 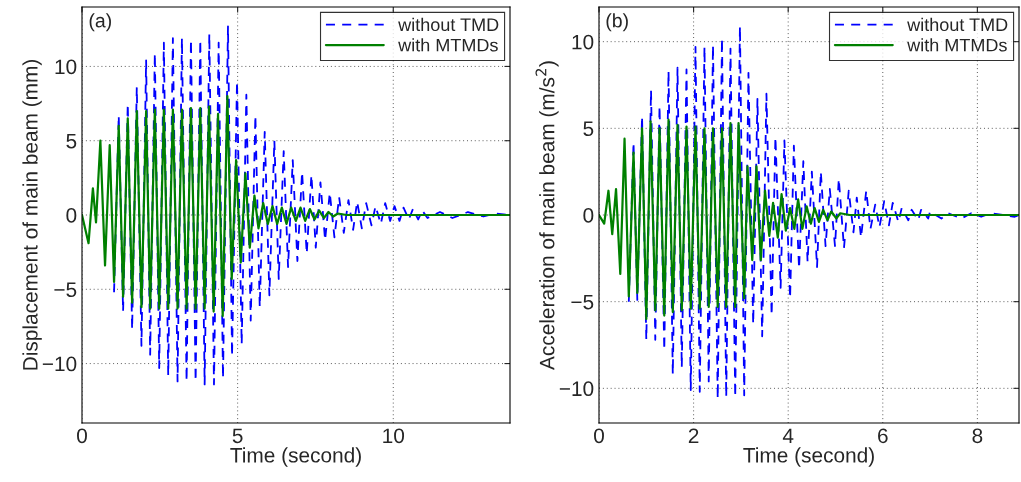 What do you see at coordinates (977, 436) in the screenshot?
I see `x-tick-label: 8` at bounding box center [977, 436].